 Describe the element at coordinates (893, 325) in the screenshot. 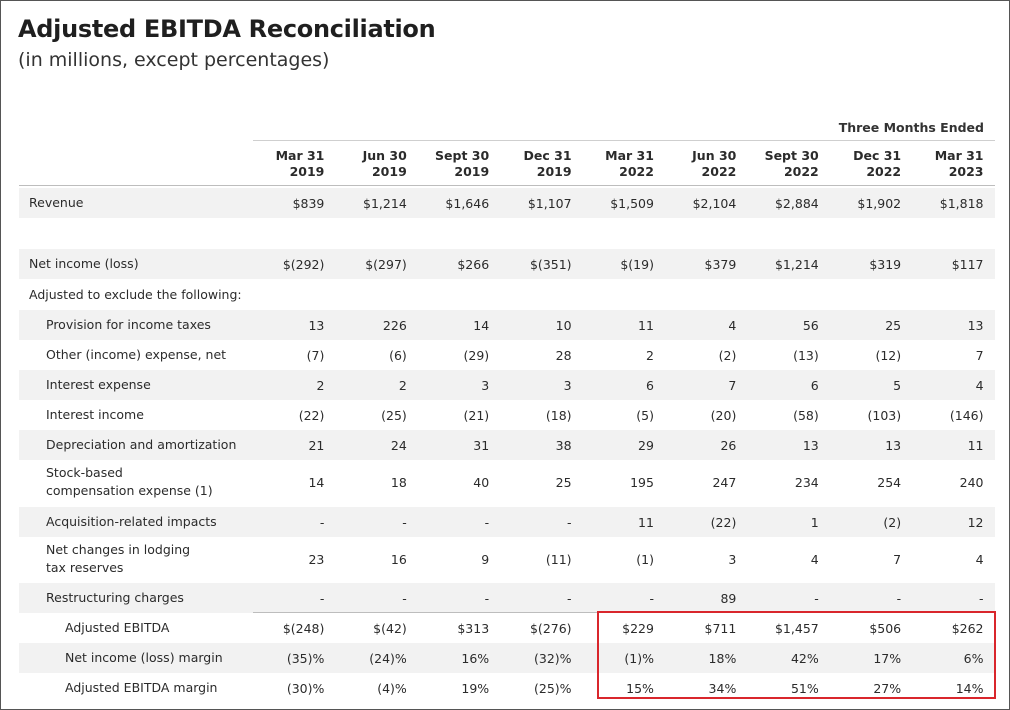

I see `table-cell: 25` at that location.